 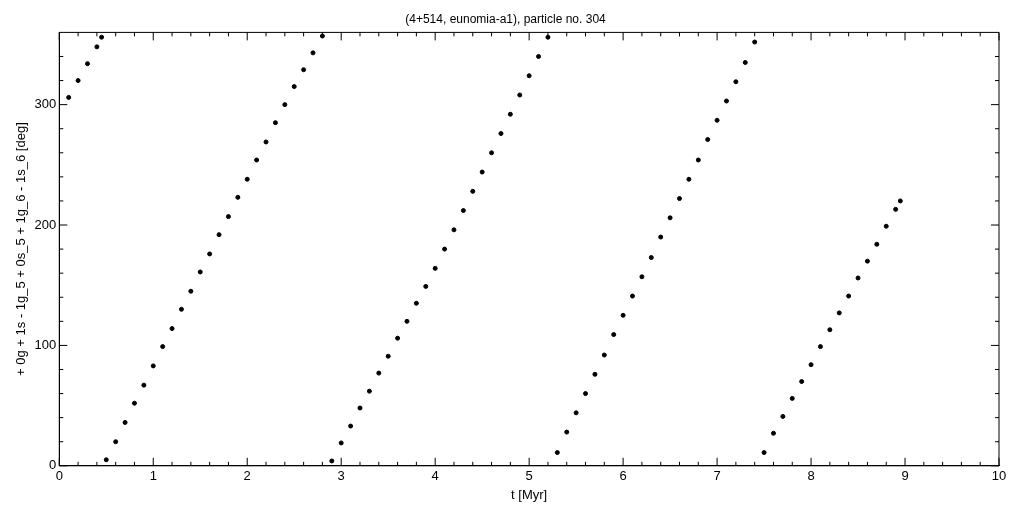 I want to click on x-tick-label: 3, so click(x=341, y=476).